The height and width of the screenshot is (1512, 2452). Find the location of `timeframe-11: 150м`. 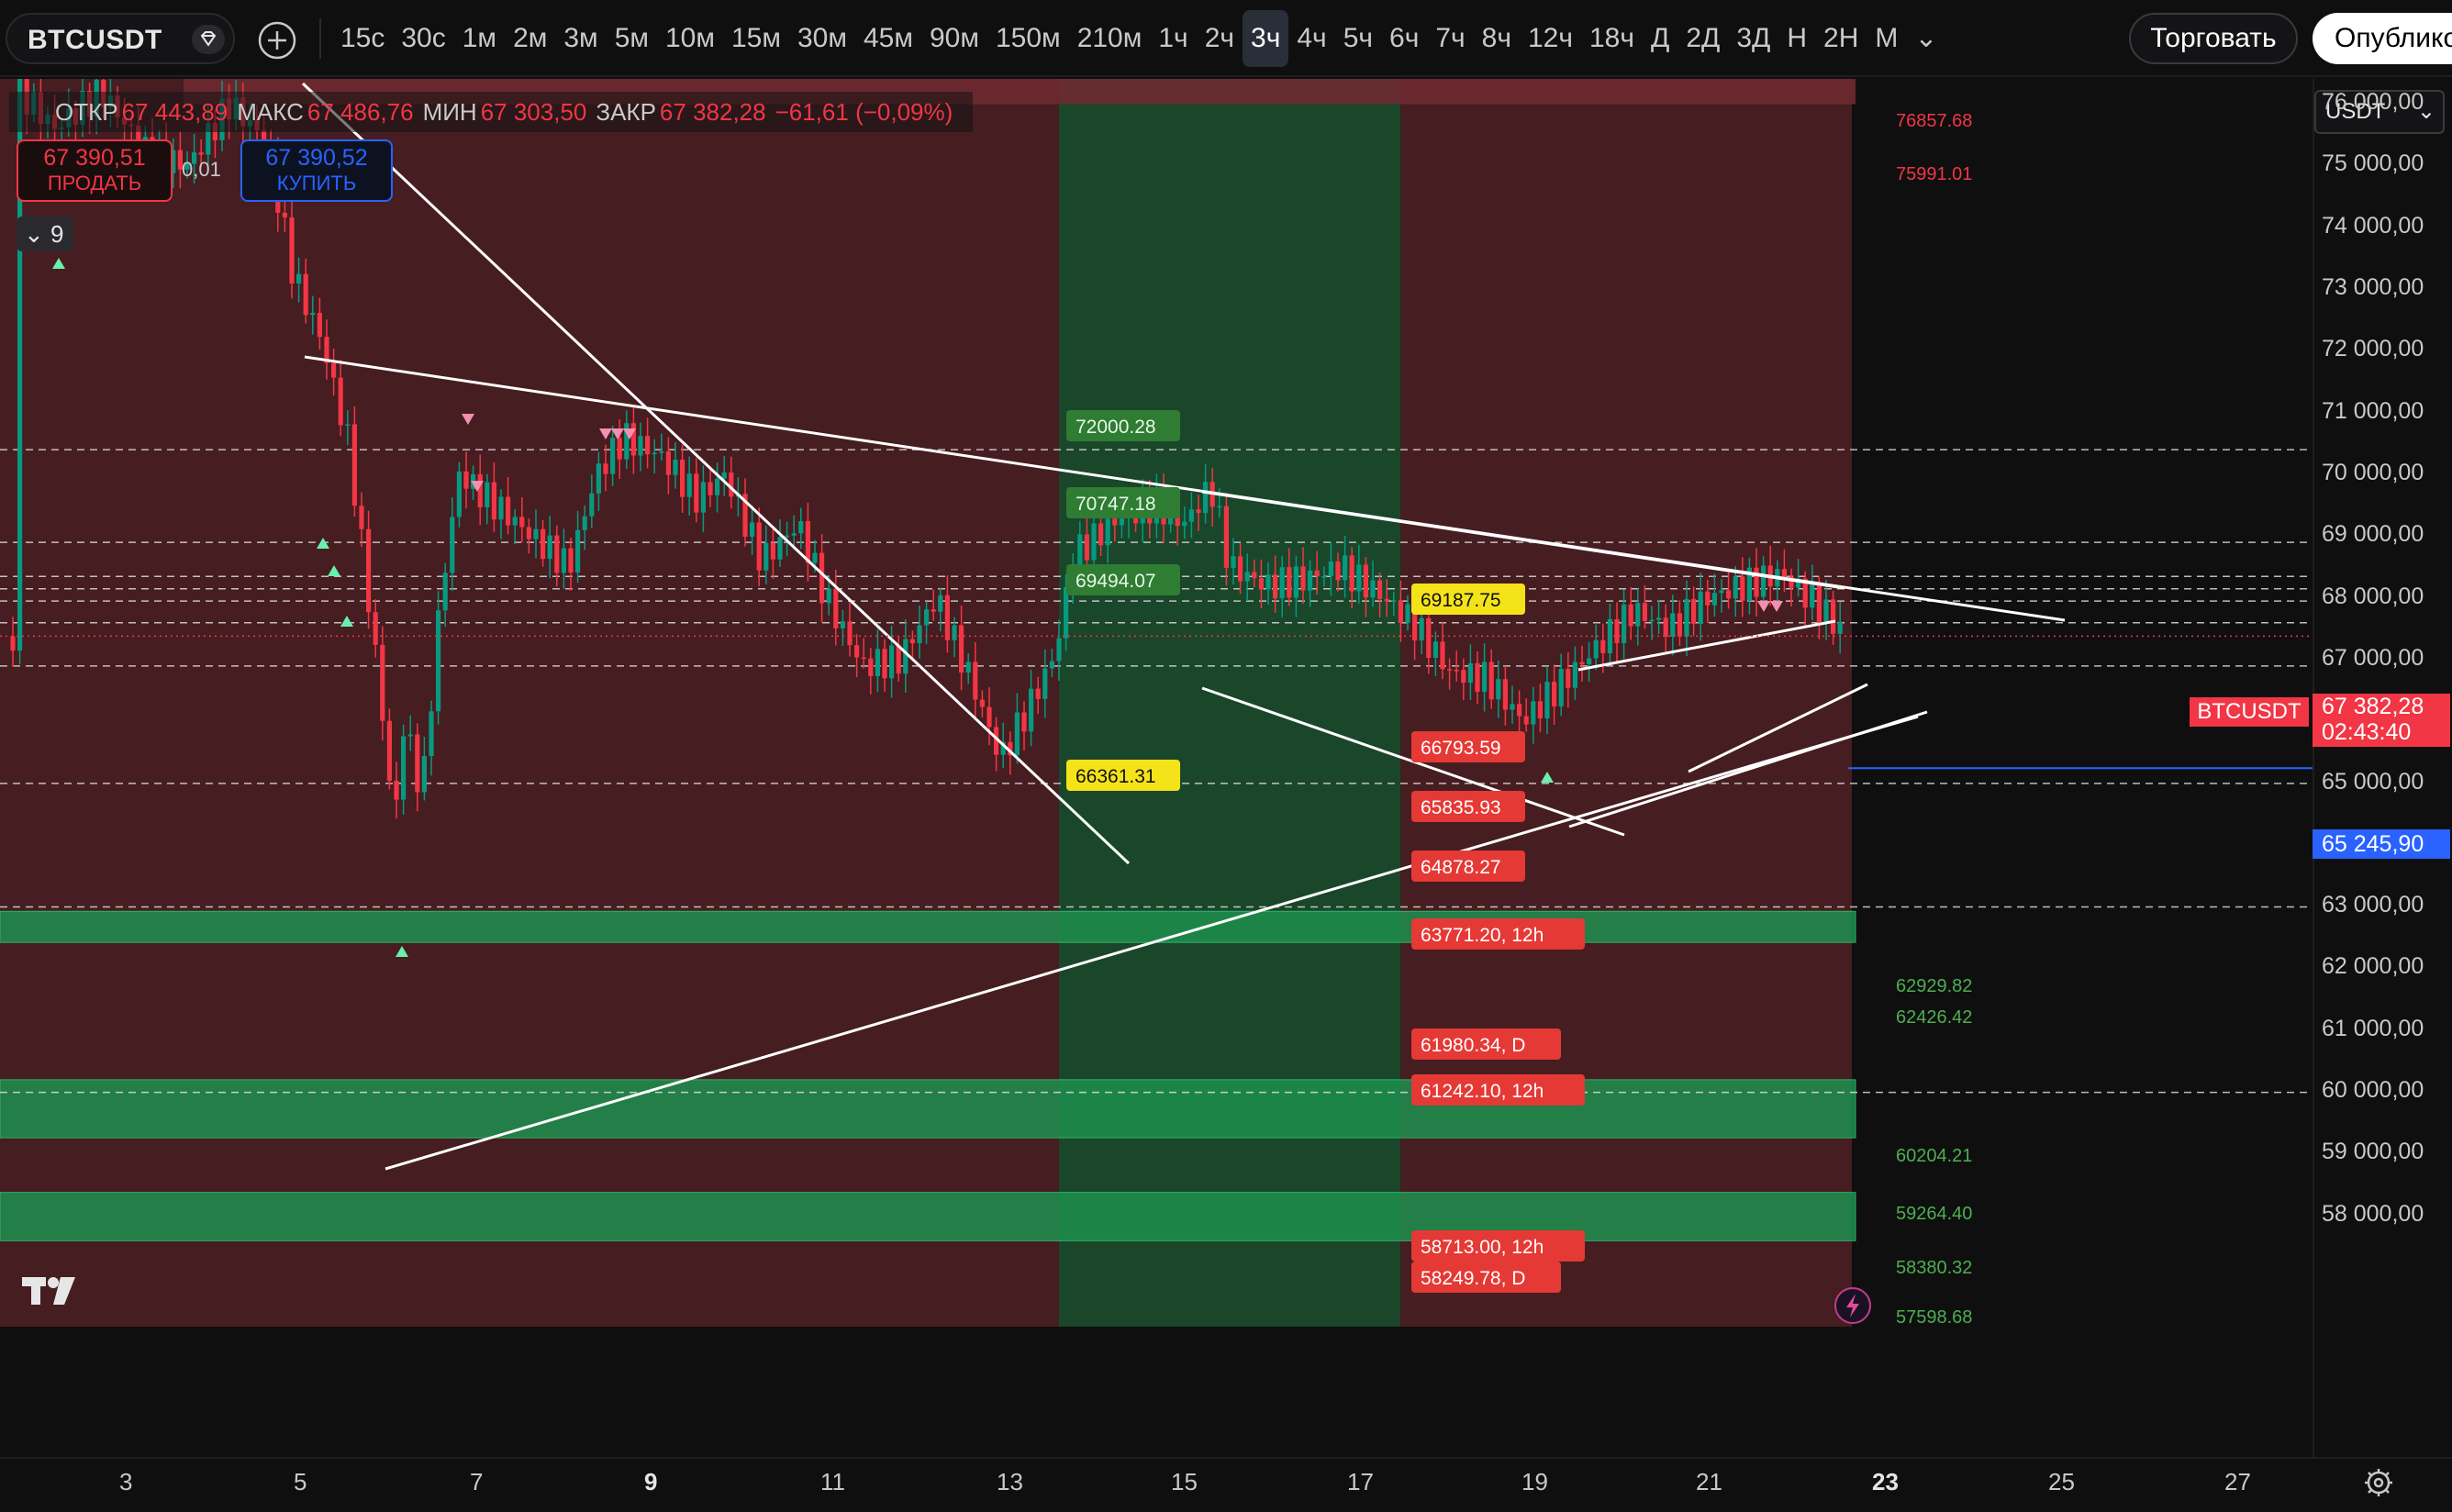

timeframe-11: 150м is located at coordinates (1028, 38).